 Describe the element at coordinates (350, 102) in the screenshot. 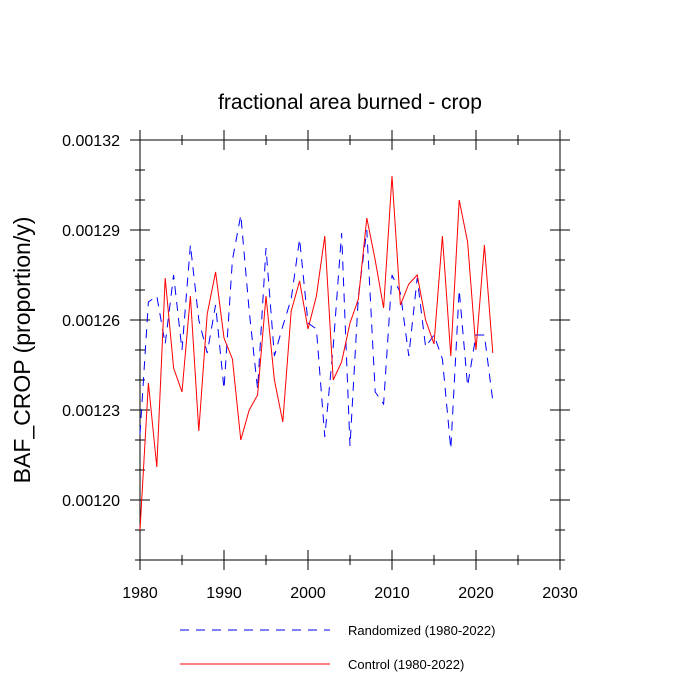

I see `chart-title: fractional area burned - crop` at that location.